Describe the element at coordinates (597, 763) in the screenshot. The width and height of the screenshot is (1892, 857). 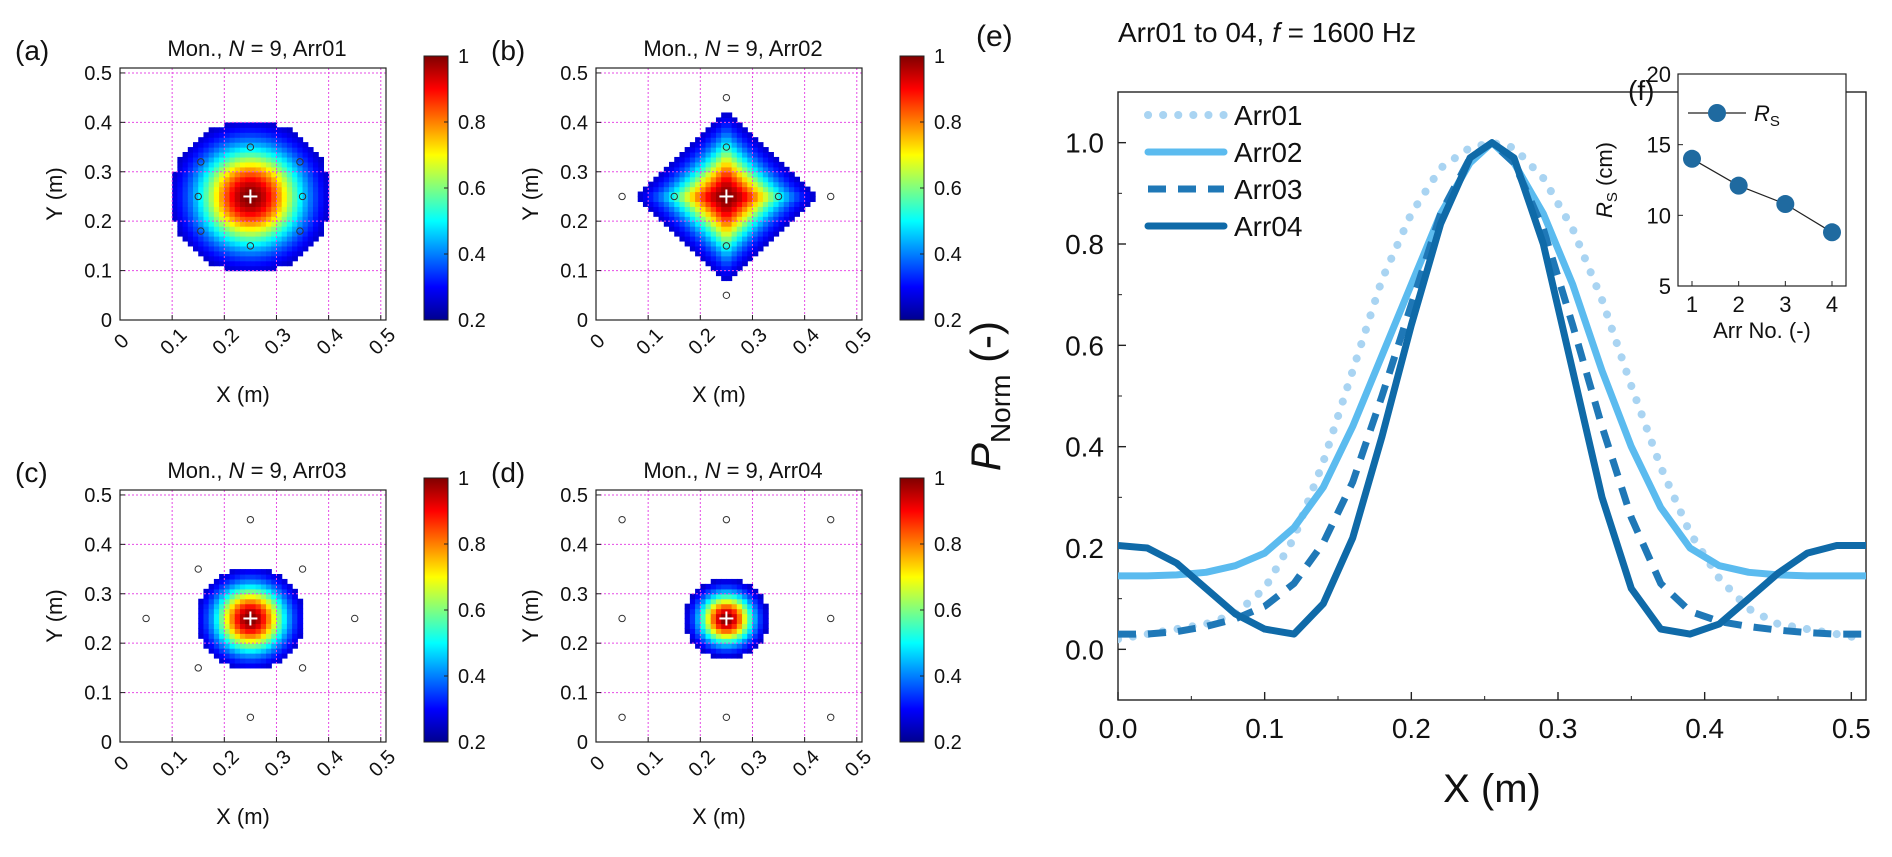
I see `x-tick-label: 0` at that location.